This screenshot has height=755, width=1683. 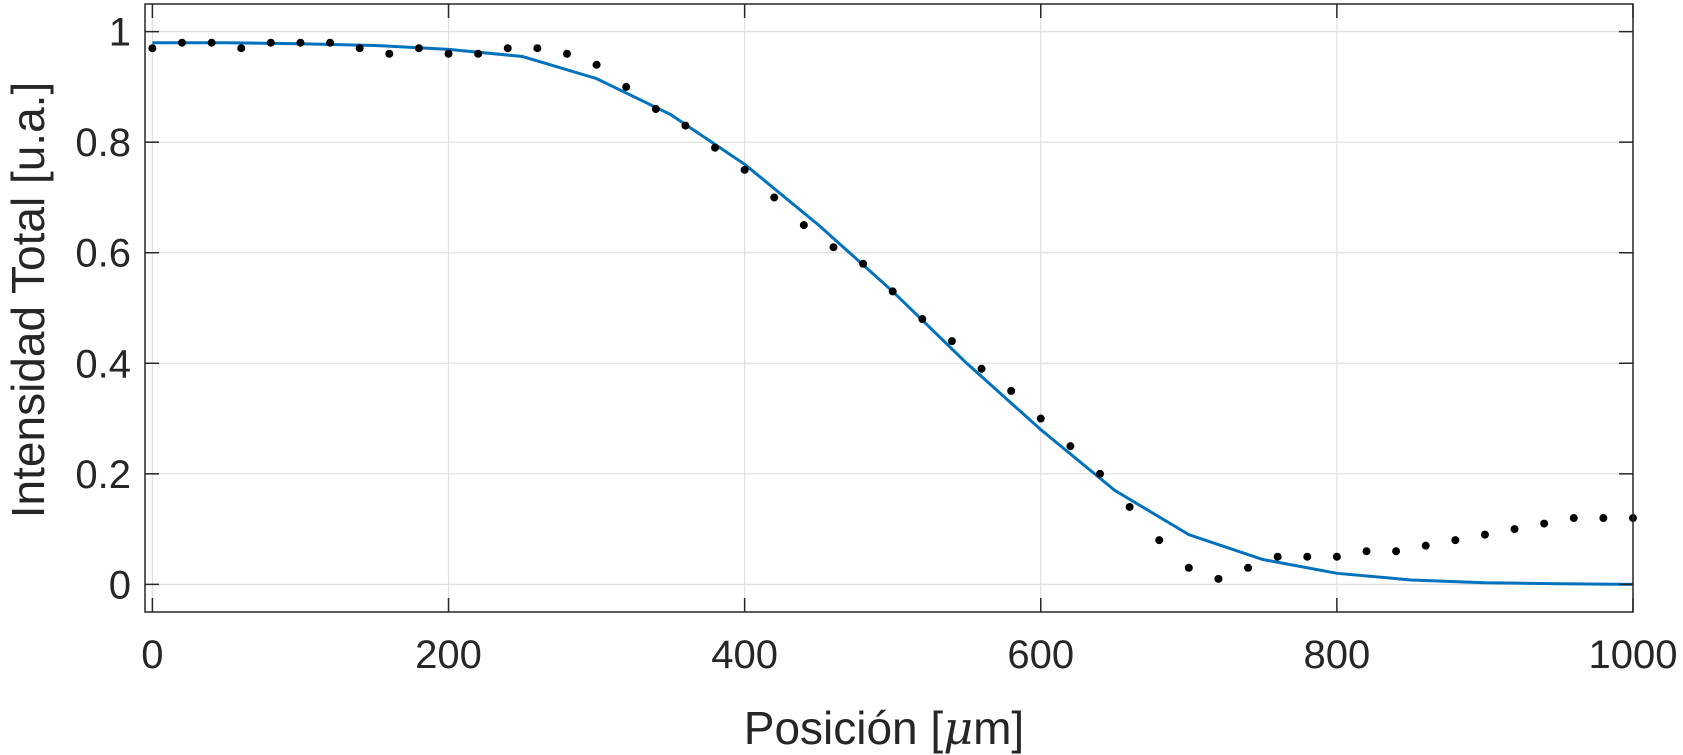 I want to click on x-tick-label: 600, so click(x=1040, y=655).